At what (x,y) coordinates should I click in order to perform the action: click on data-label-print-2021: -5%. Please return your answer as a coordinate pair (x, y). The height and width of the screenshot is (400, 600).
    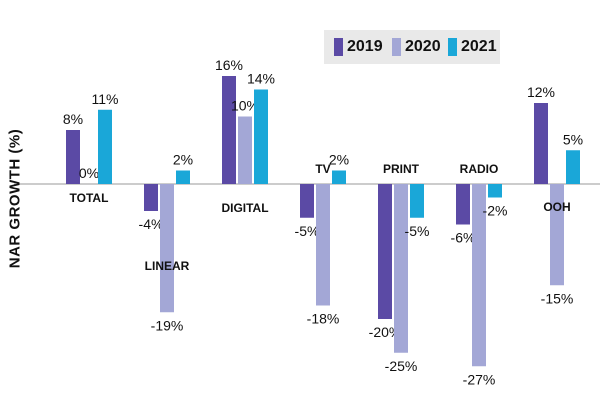
    Looking at the image, I should click on (417, 231).